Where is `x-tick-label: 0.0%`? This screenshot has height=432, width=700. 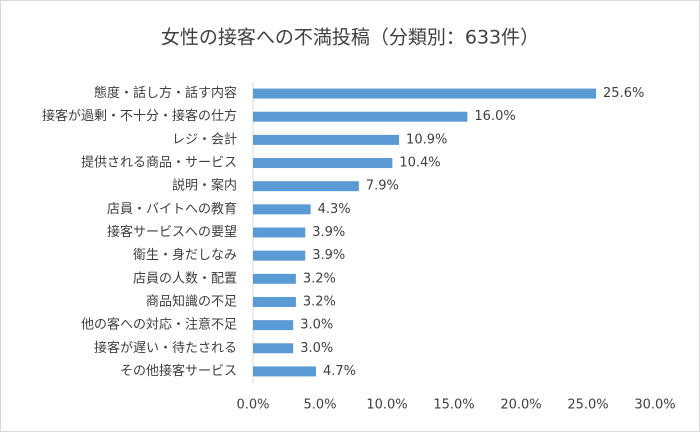
x-tick-label: 0.0% is located at coordinates (252, 405).